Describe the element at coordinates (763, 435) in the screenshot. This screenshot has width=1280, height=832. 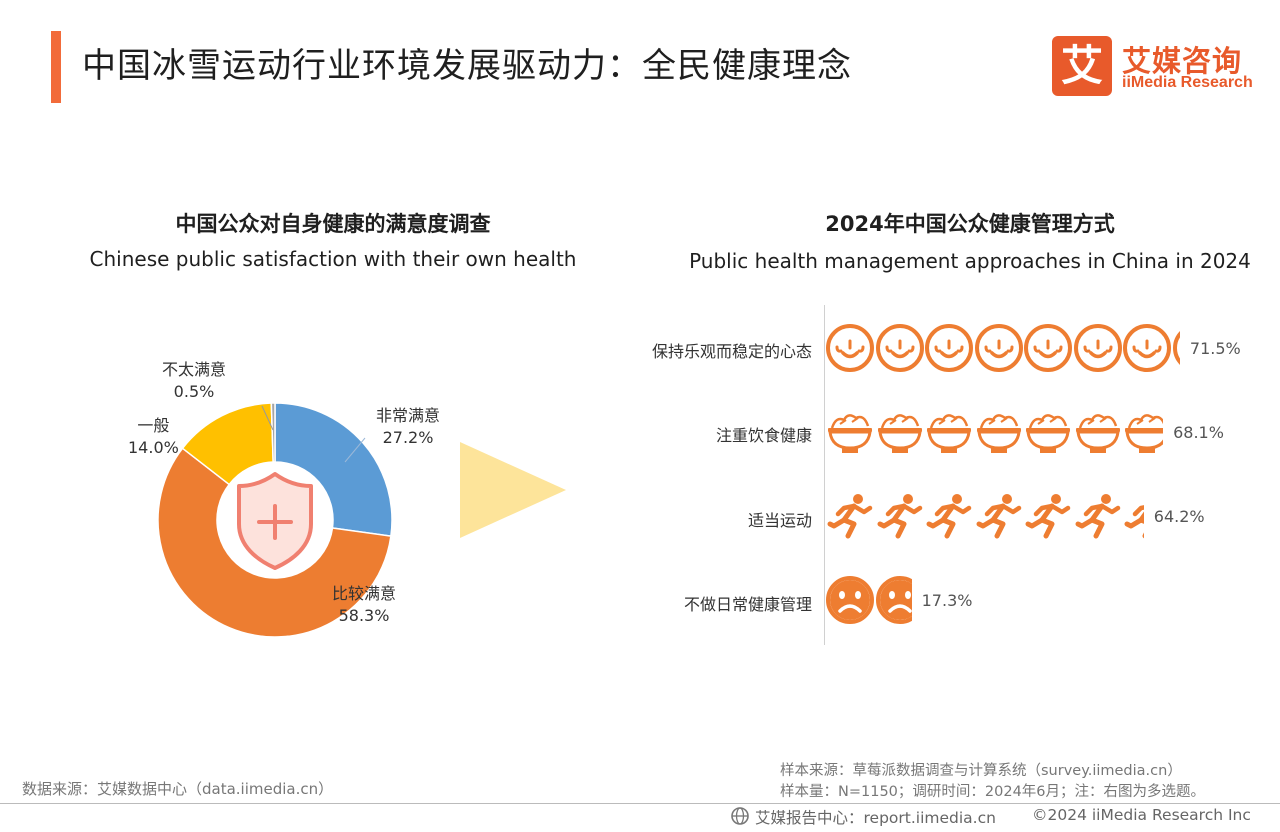
I see `row-label-healthy-diet: 注重饮食健康` at that location.